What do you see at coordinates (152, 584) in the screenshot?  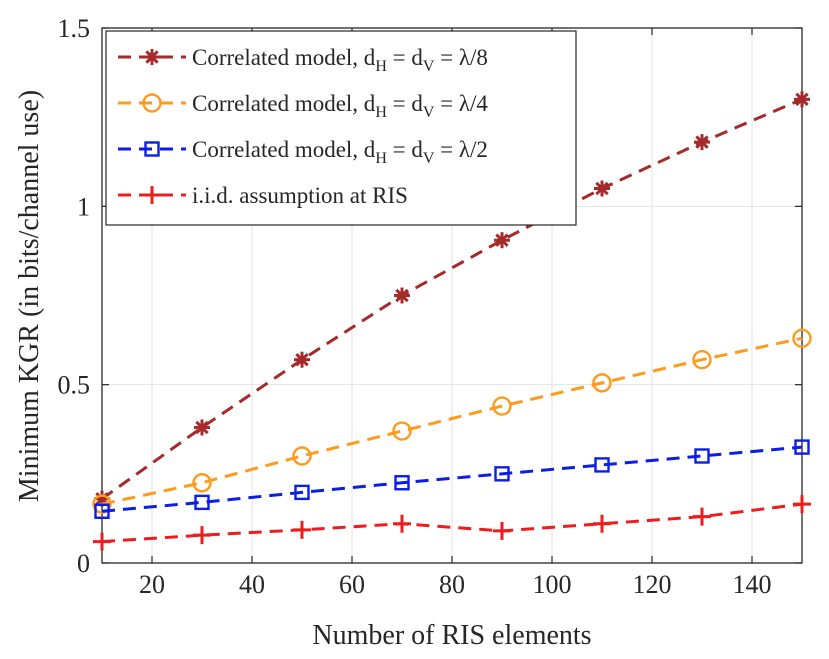 I see `x-tick-label: 20` at bounding box center [152, 584].